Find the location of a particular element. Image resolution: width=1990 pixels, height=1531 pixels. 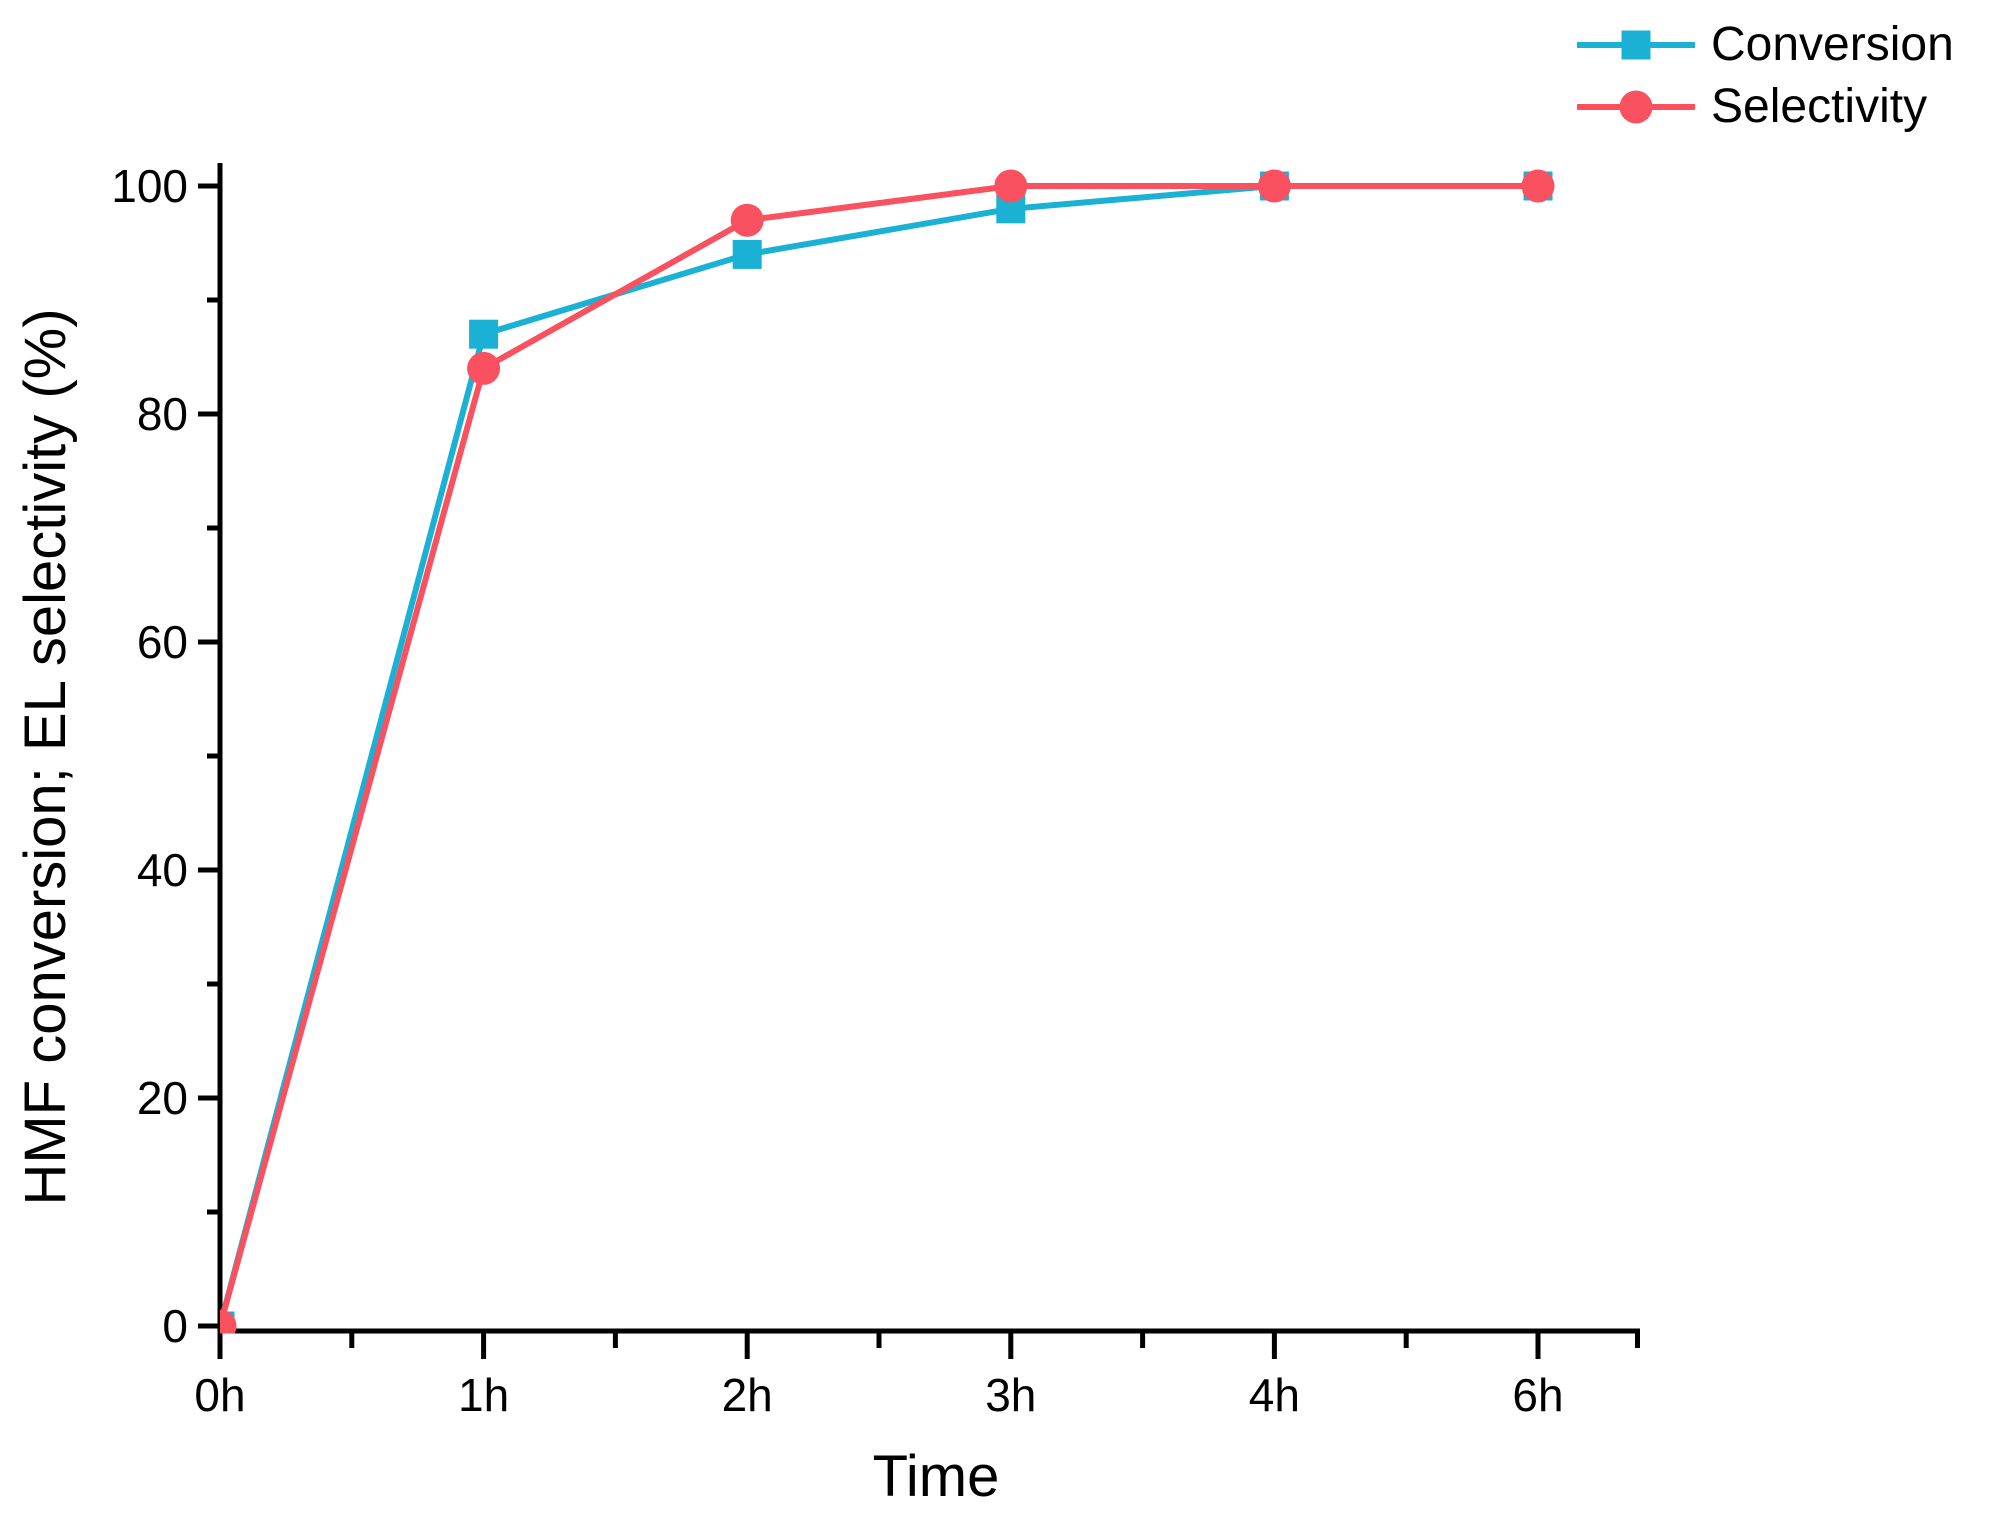

x-axis-title: Time is located at coordinates (936, 1476).